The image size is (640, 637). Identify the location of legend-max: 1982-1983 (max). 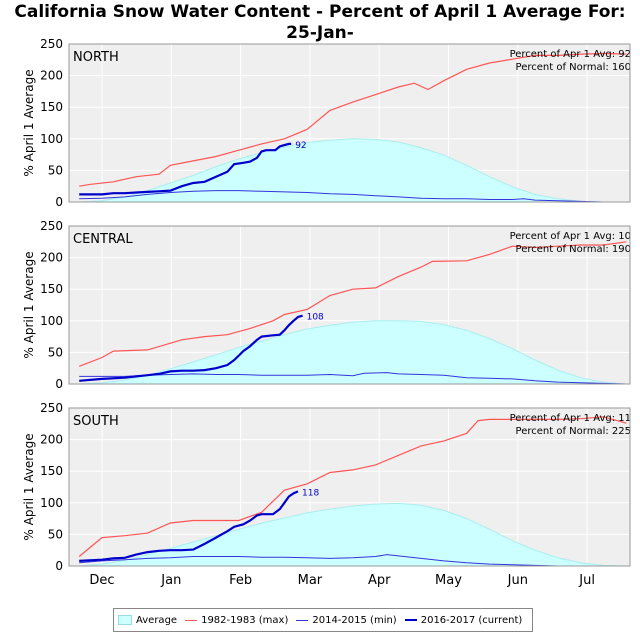
(236, 620).